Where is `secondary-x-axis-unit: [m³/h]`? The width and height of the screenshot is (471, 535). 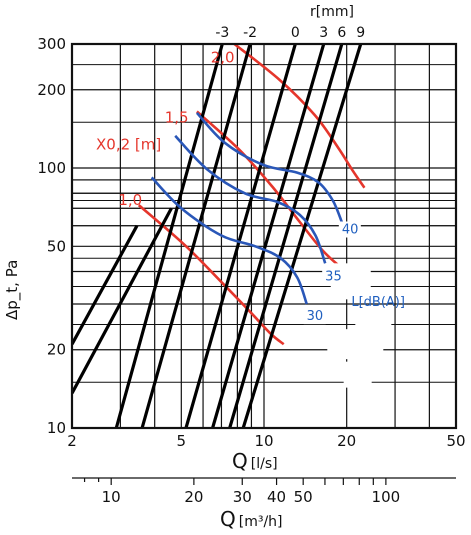 secondary-x-axis-unit: [m³/h] is located at coordinates (261, 522).